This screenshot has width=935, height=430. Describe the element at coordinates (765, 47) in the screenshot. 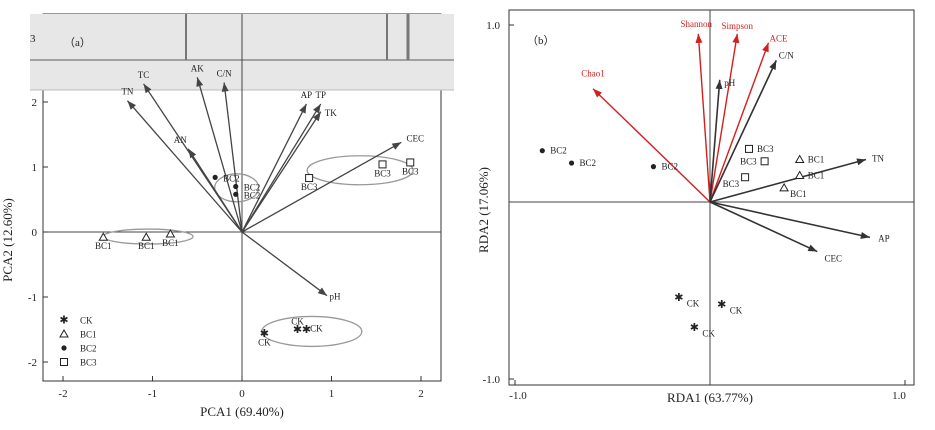

I see `vector-ace-head` at that location.